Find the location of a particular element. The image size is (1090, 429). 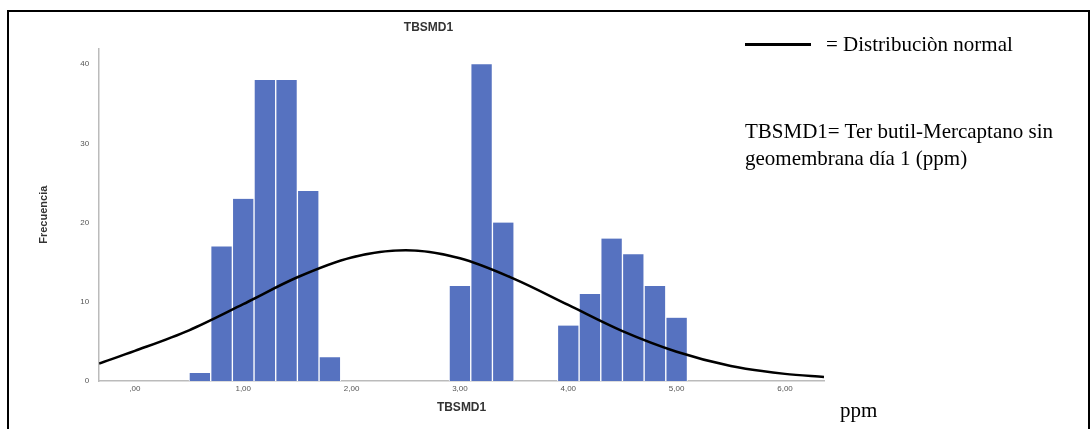

x-axis-title: TBSMD1 is located at coordinates (461, 407).